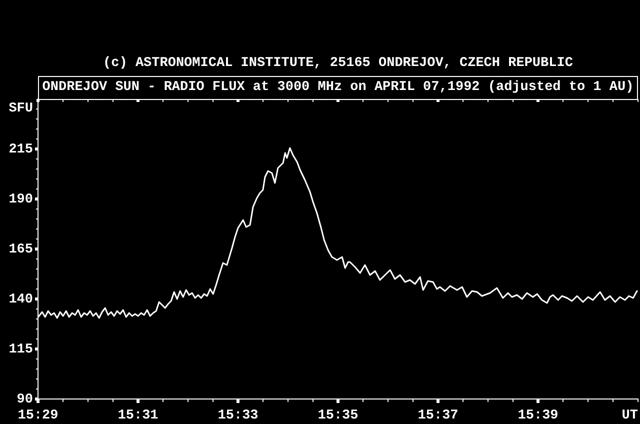  What do you see at coordinates (238, 416) in the screenshot?
I see `x-tick-label: 15:33` at bounding box center [238, 416].